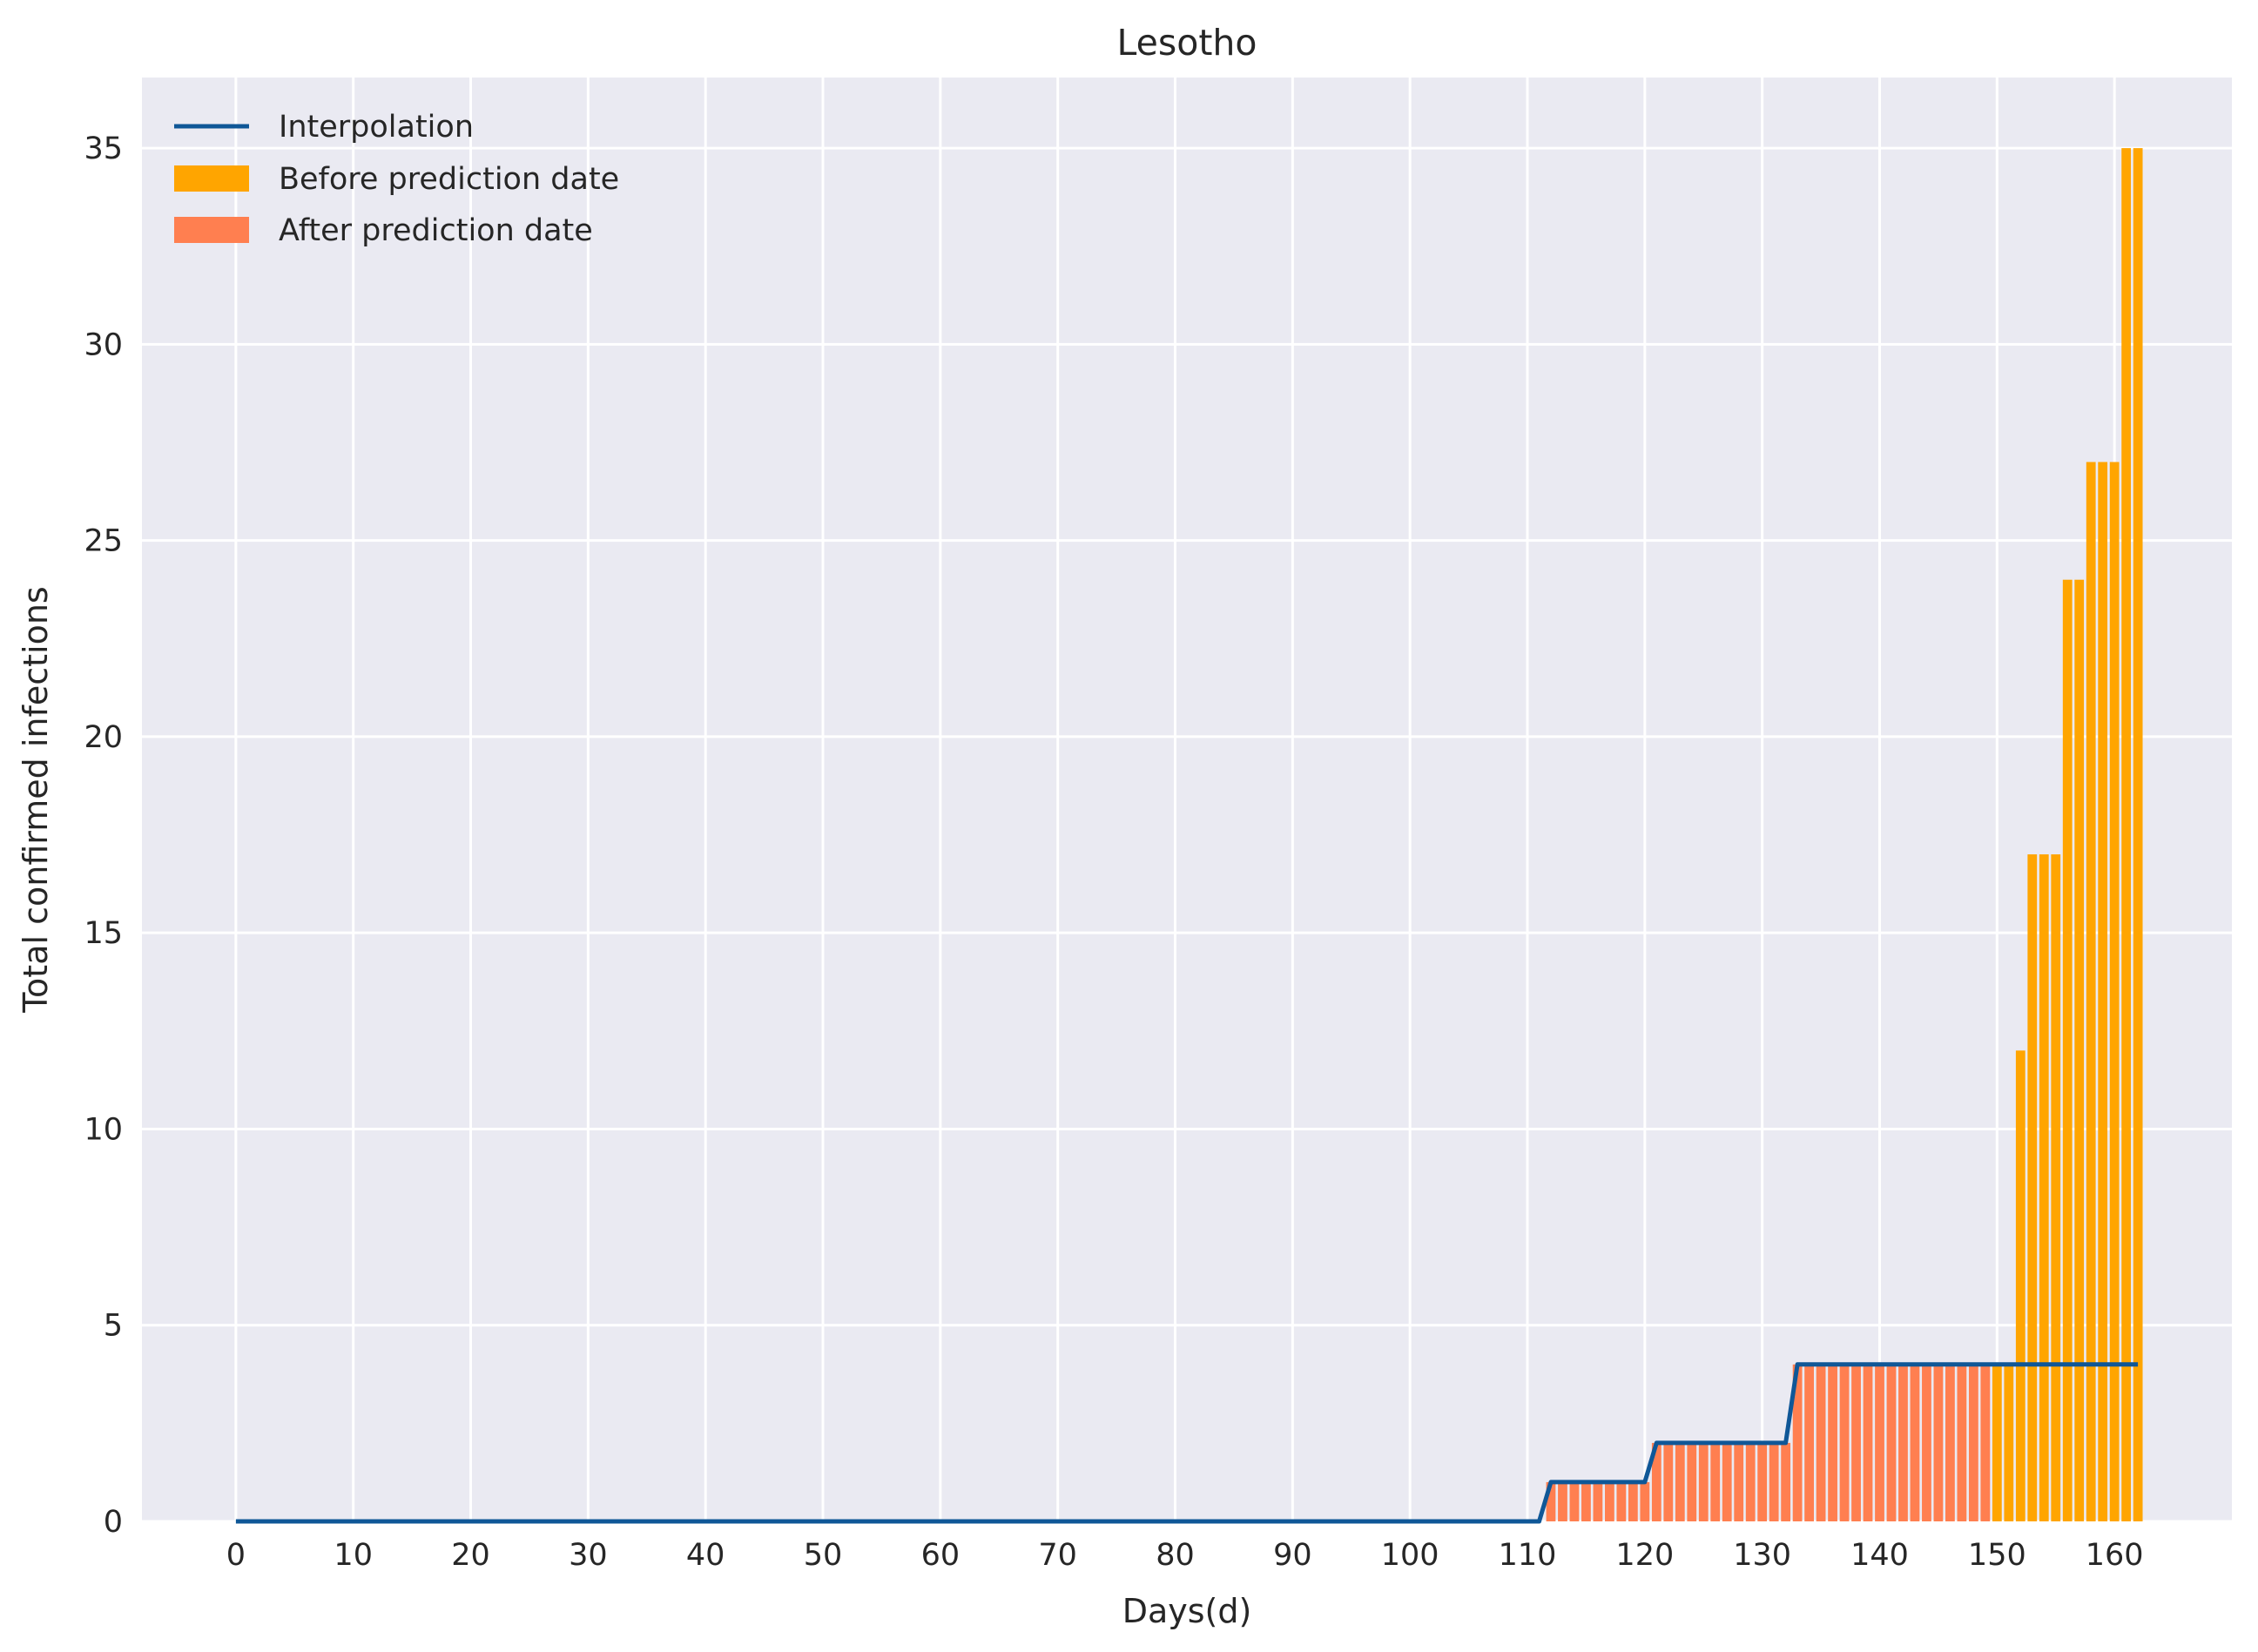  I want to click on interpolation-line, so click(1187, 1443).